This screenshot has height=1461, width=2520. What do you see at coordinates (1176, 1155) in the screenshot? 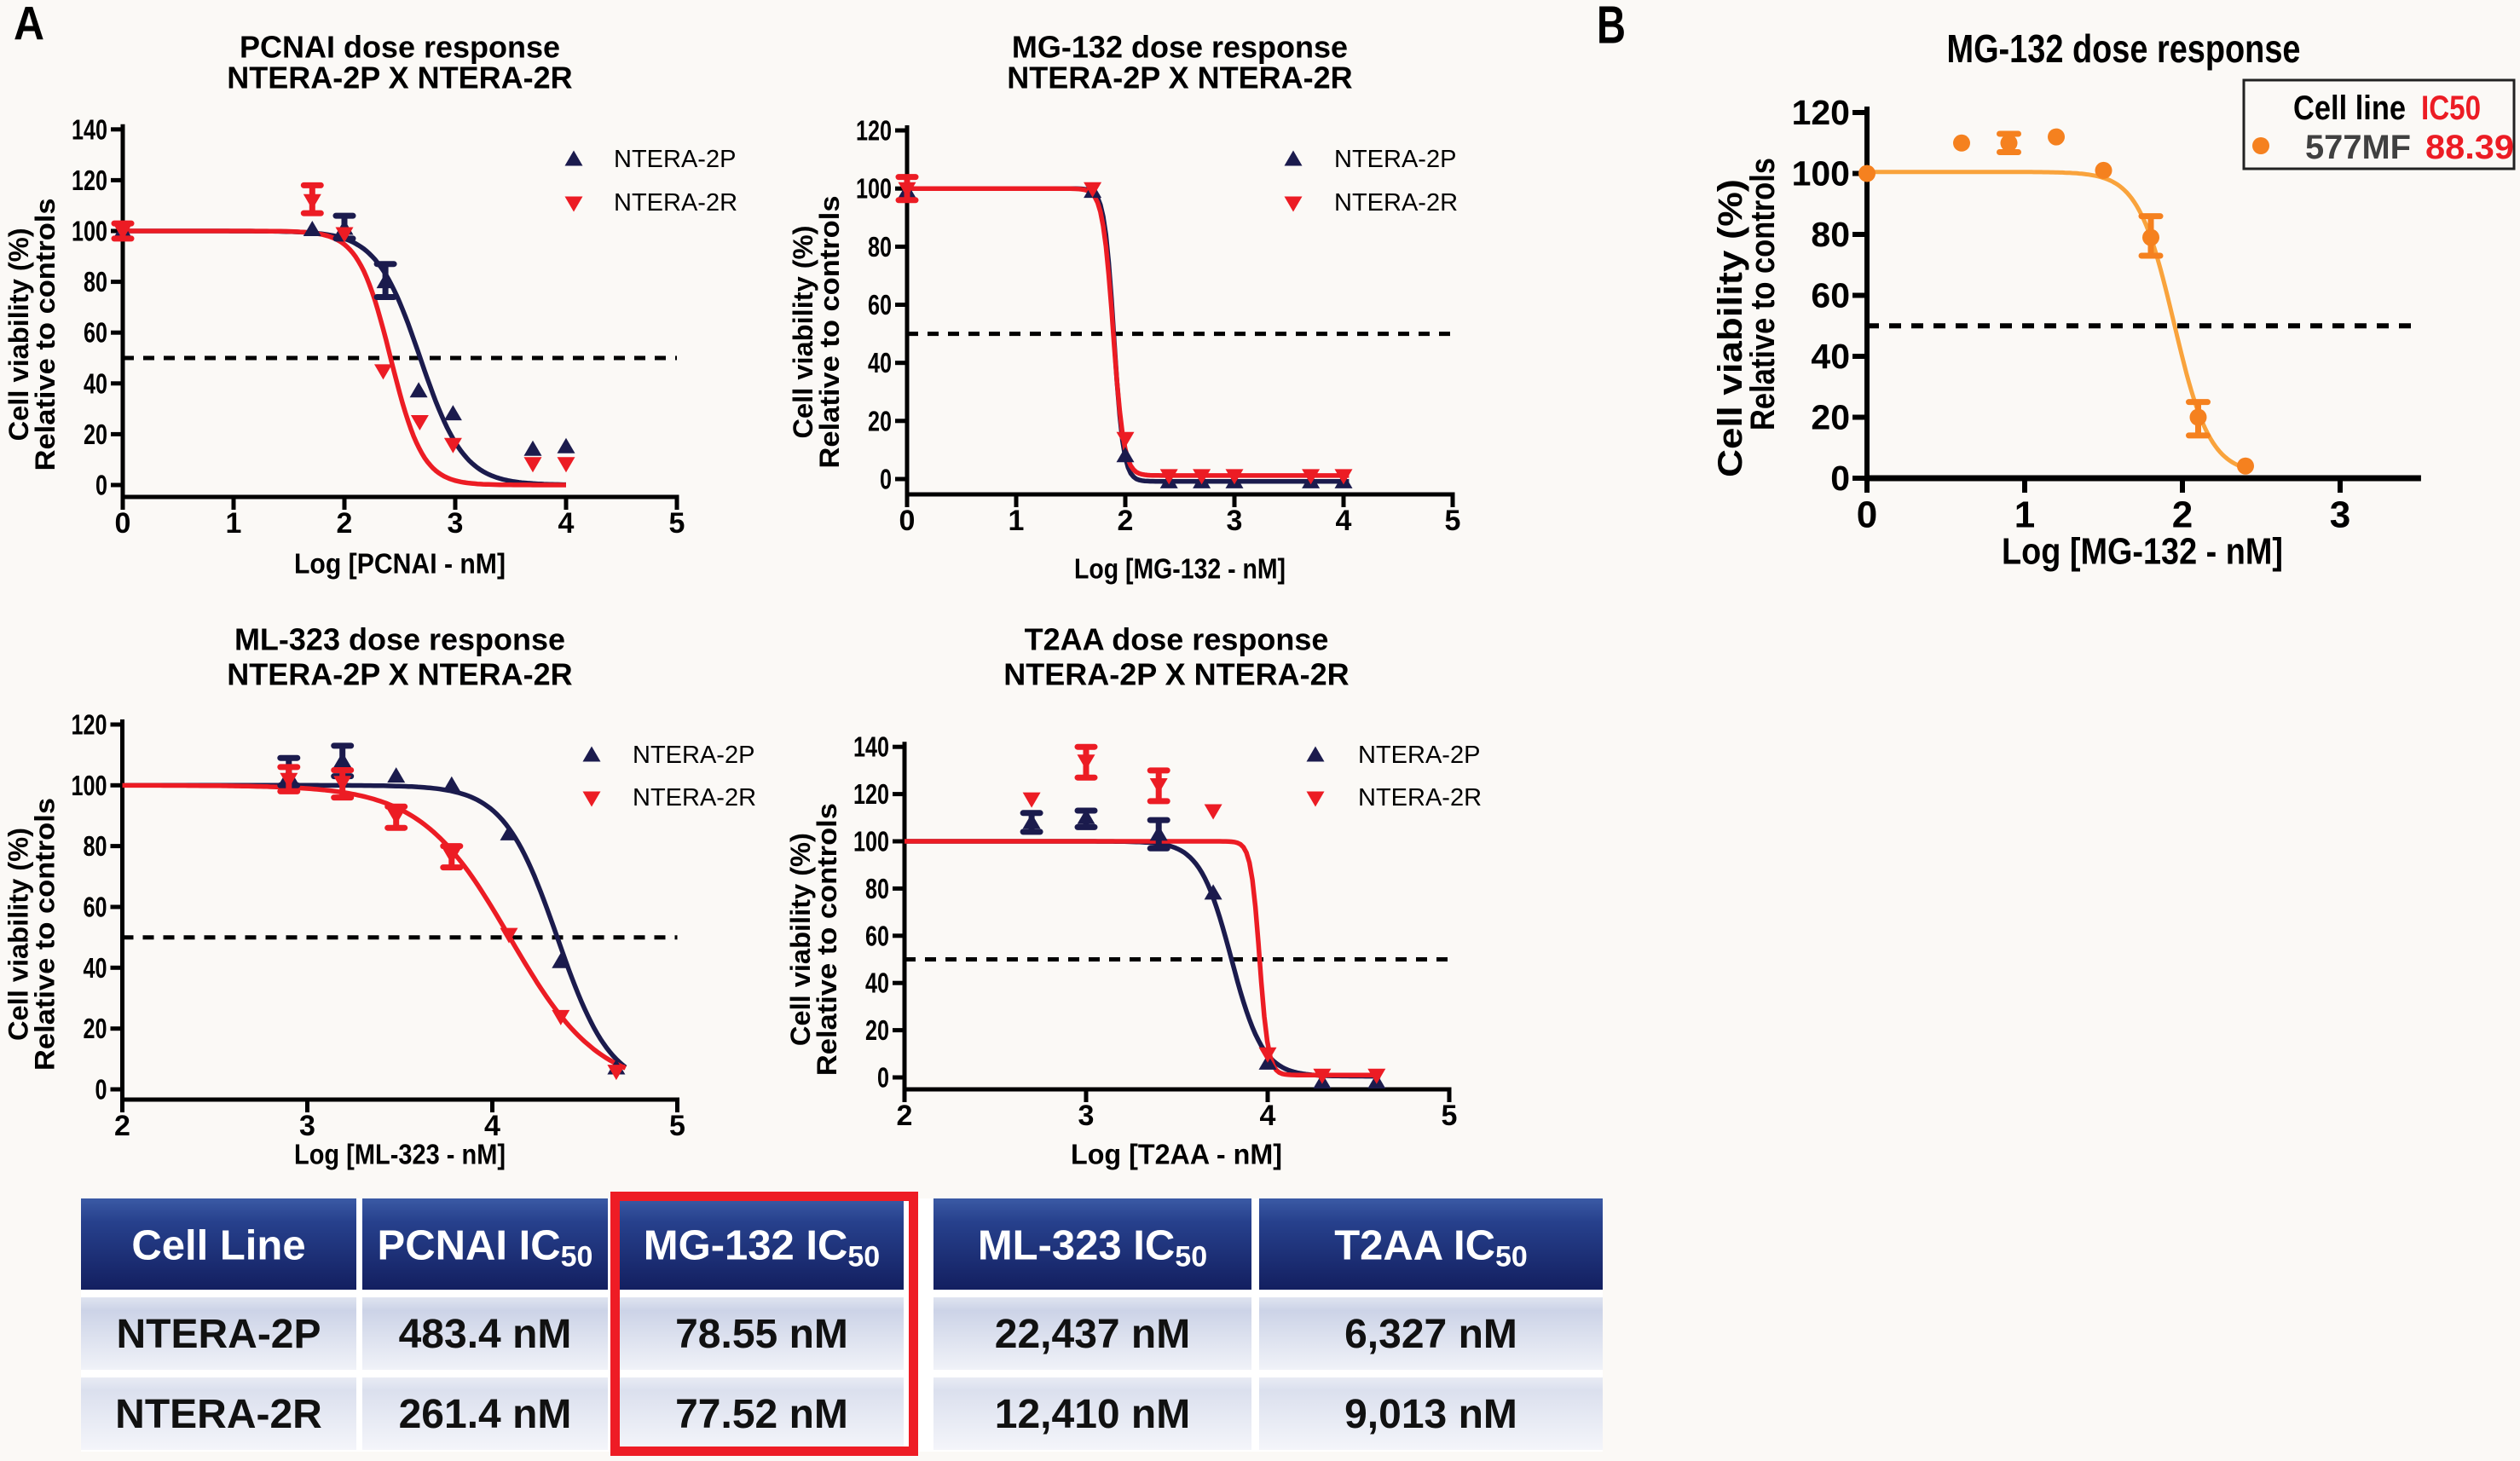
I see `svg-text: Log [T2AA - nM]` at bounding box center [1176, 1155].